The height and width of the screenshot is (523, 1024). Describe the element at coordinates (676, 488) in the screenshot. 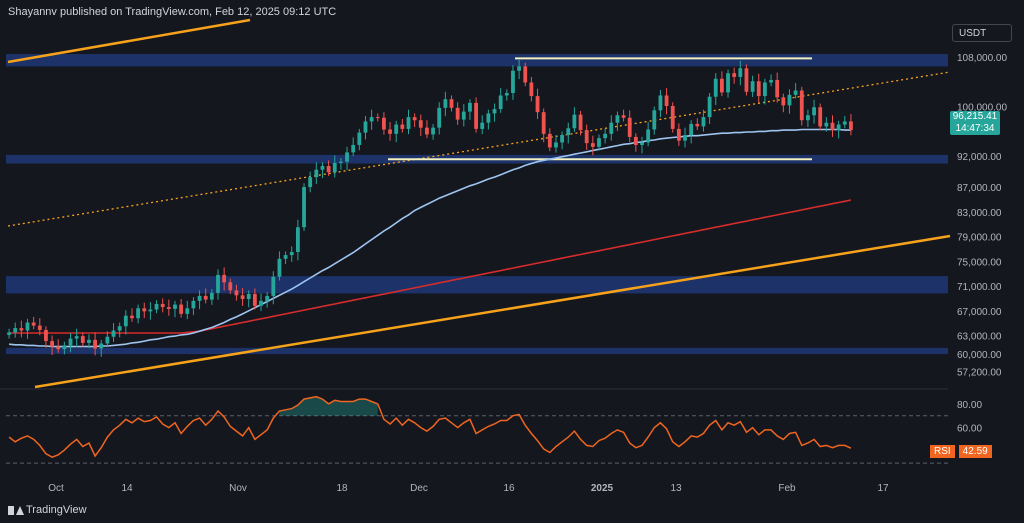

I see `time-tick-label: 13` at that location.